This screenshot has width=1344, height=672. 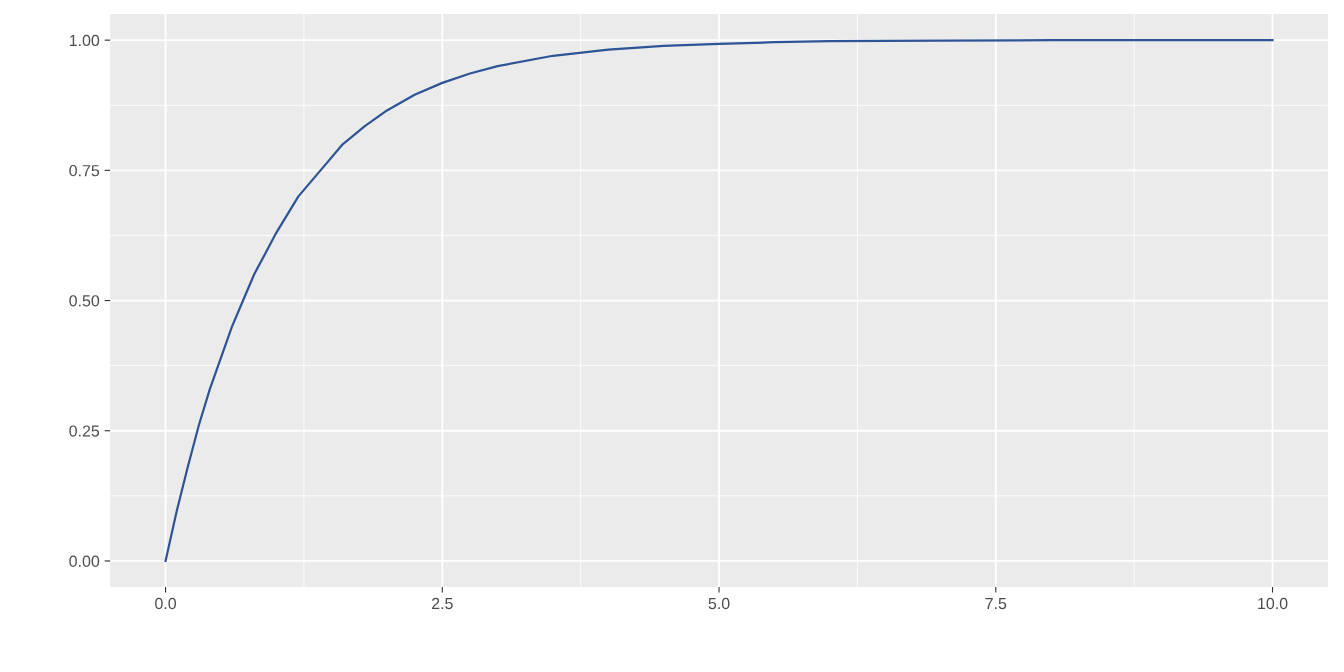 What do you see at coordinates (84, 40) in the screenshot?
I see `y-tick-label: 1.00` at bounding box center [84, 40].